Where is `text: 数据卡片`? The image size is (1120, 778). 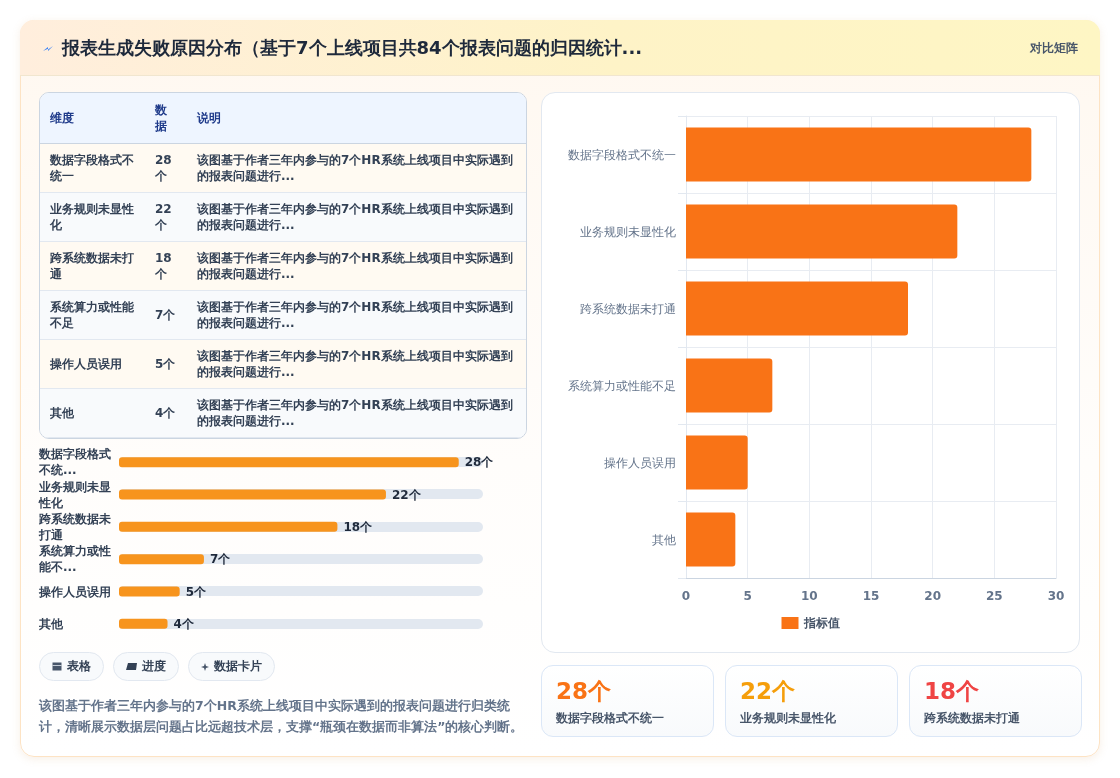
text: 数据卡片 is located at coordinates (238, 666).